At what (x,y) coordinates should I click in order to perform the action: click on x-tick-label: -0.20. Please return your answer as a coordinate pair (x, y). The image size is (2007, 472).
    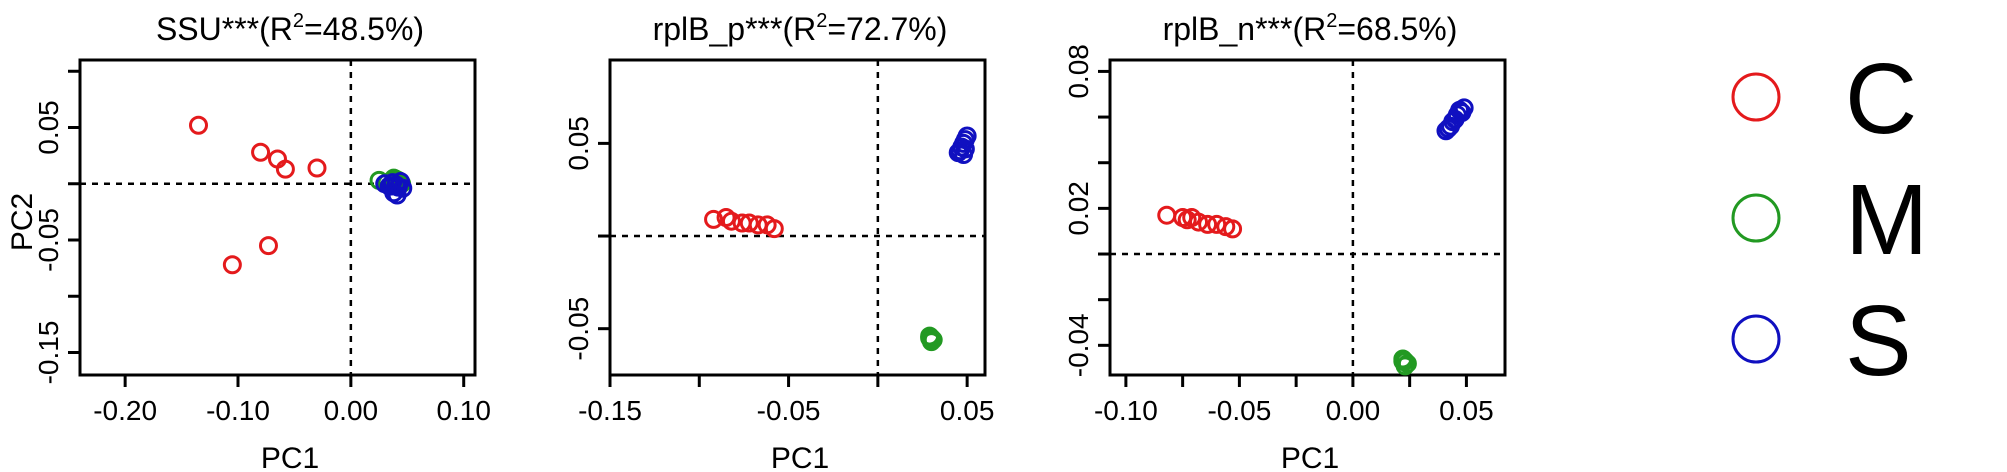
    Looking at the image, I should click on (125, 410).